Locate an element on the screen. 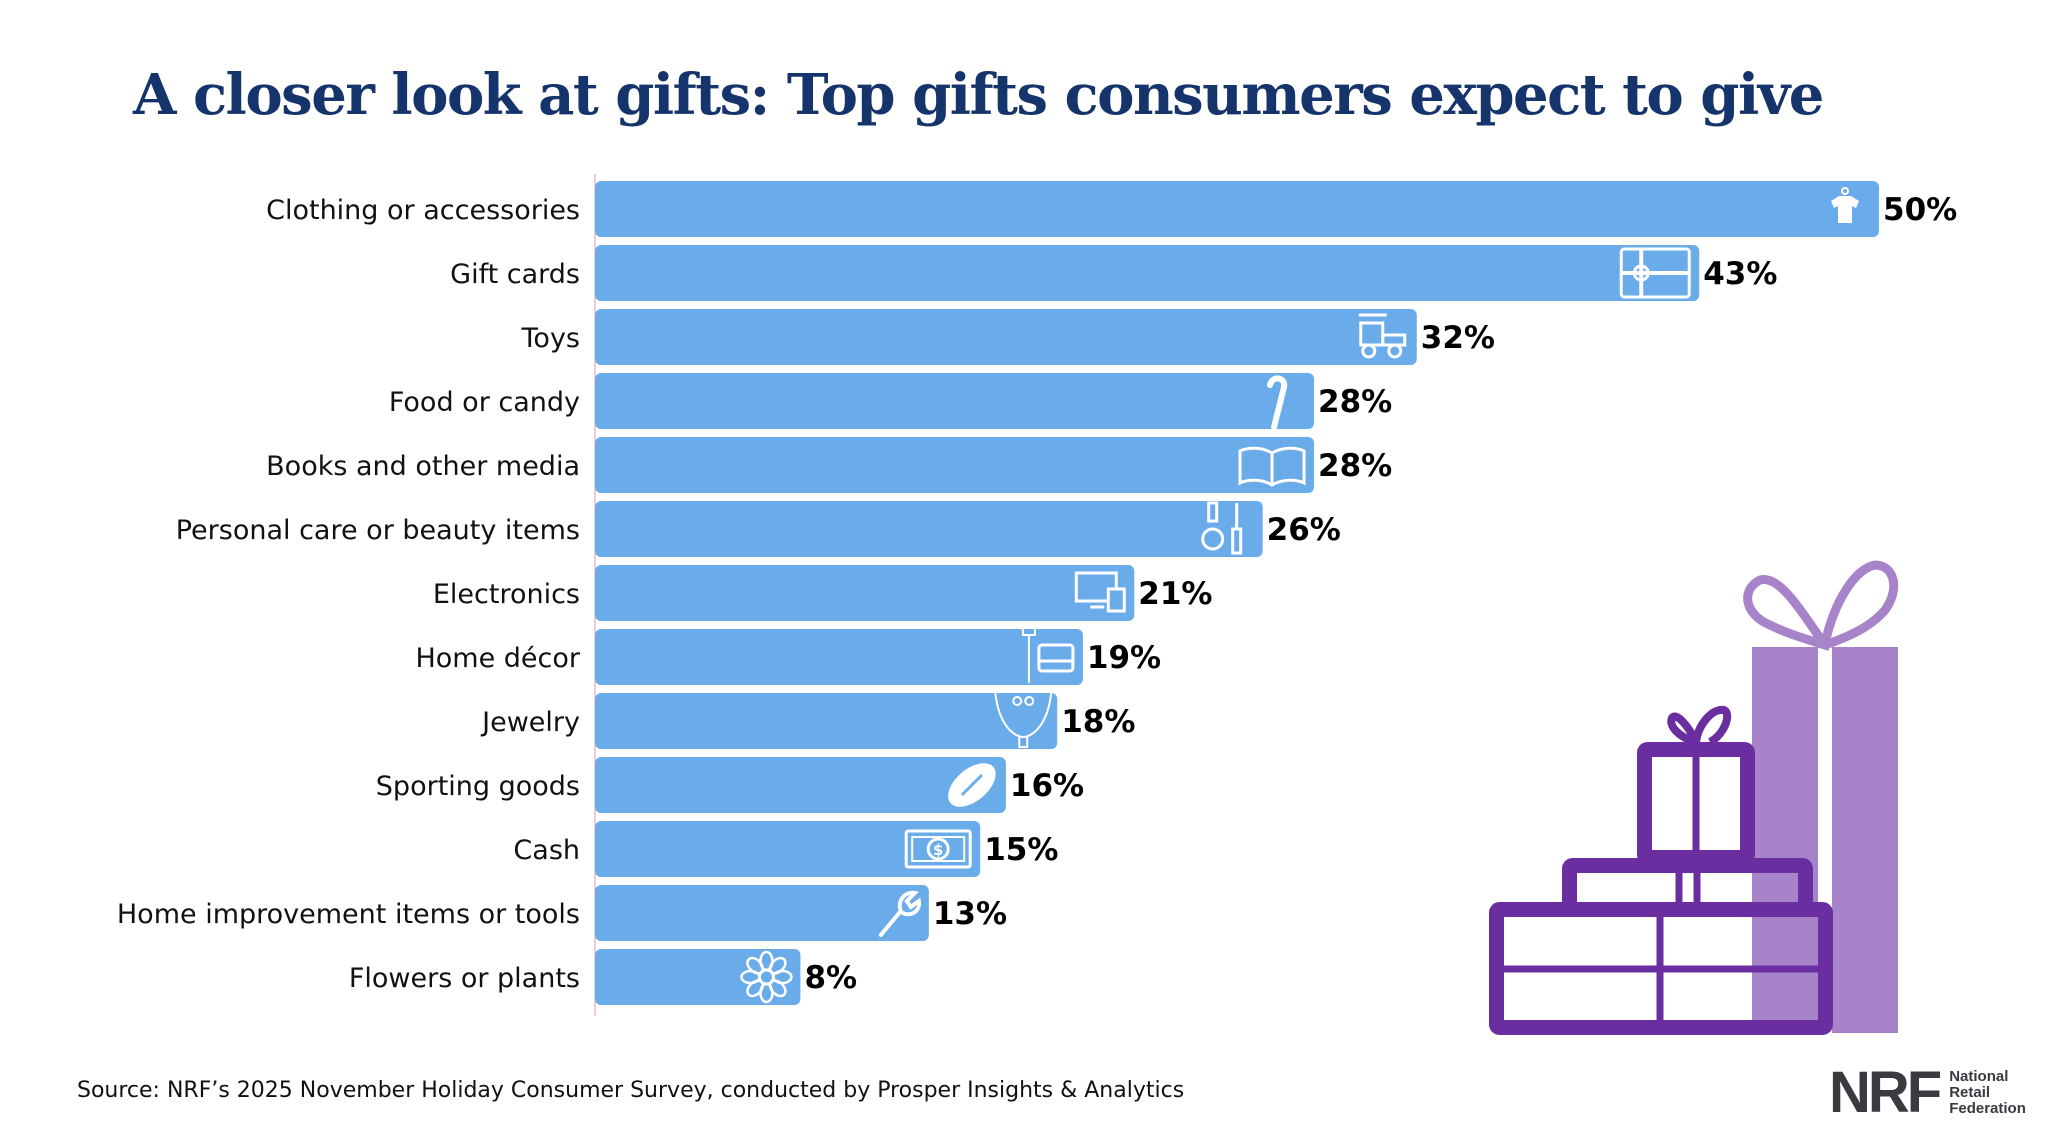 This screenshot has height=1125, width=2066. bar-row: Clothing or accessories 50% is located at coordinates (1111, 209).